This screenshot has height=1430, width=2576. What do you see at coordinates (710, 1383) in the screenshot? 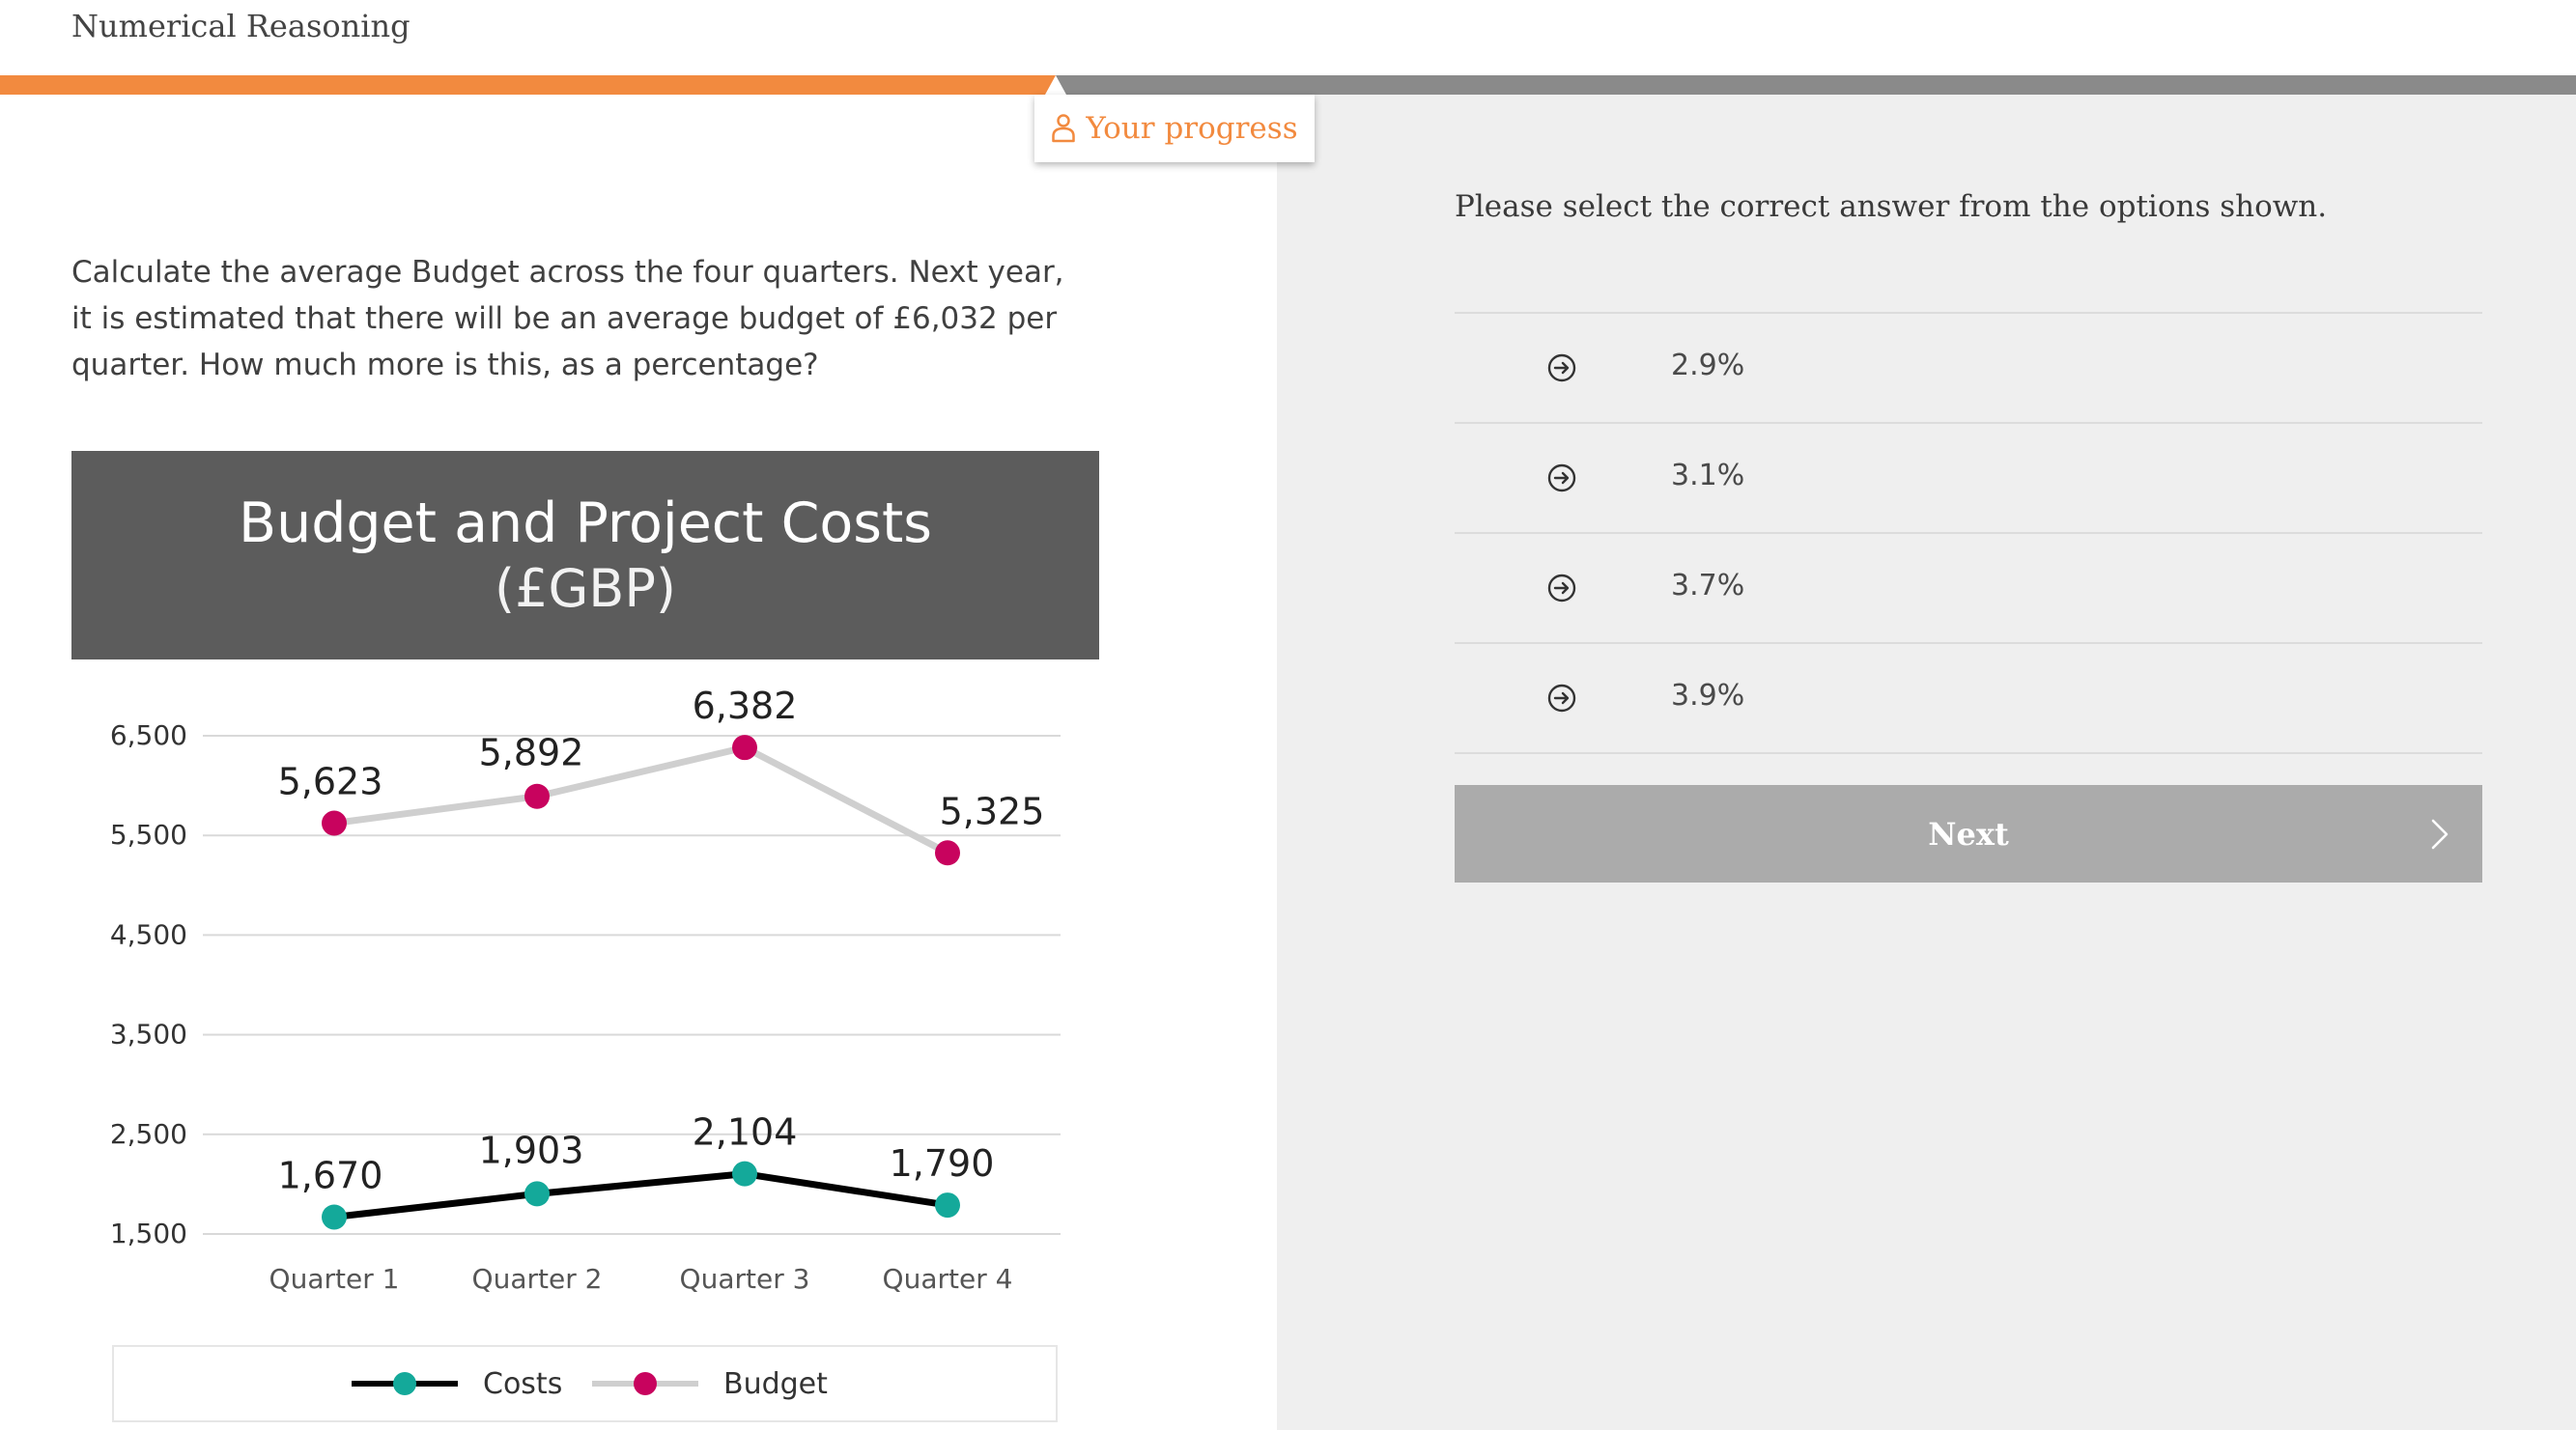
I see `legend-item-budget: Budget` at bounding box center [710, 1383].